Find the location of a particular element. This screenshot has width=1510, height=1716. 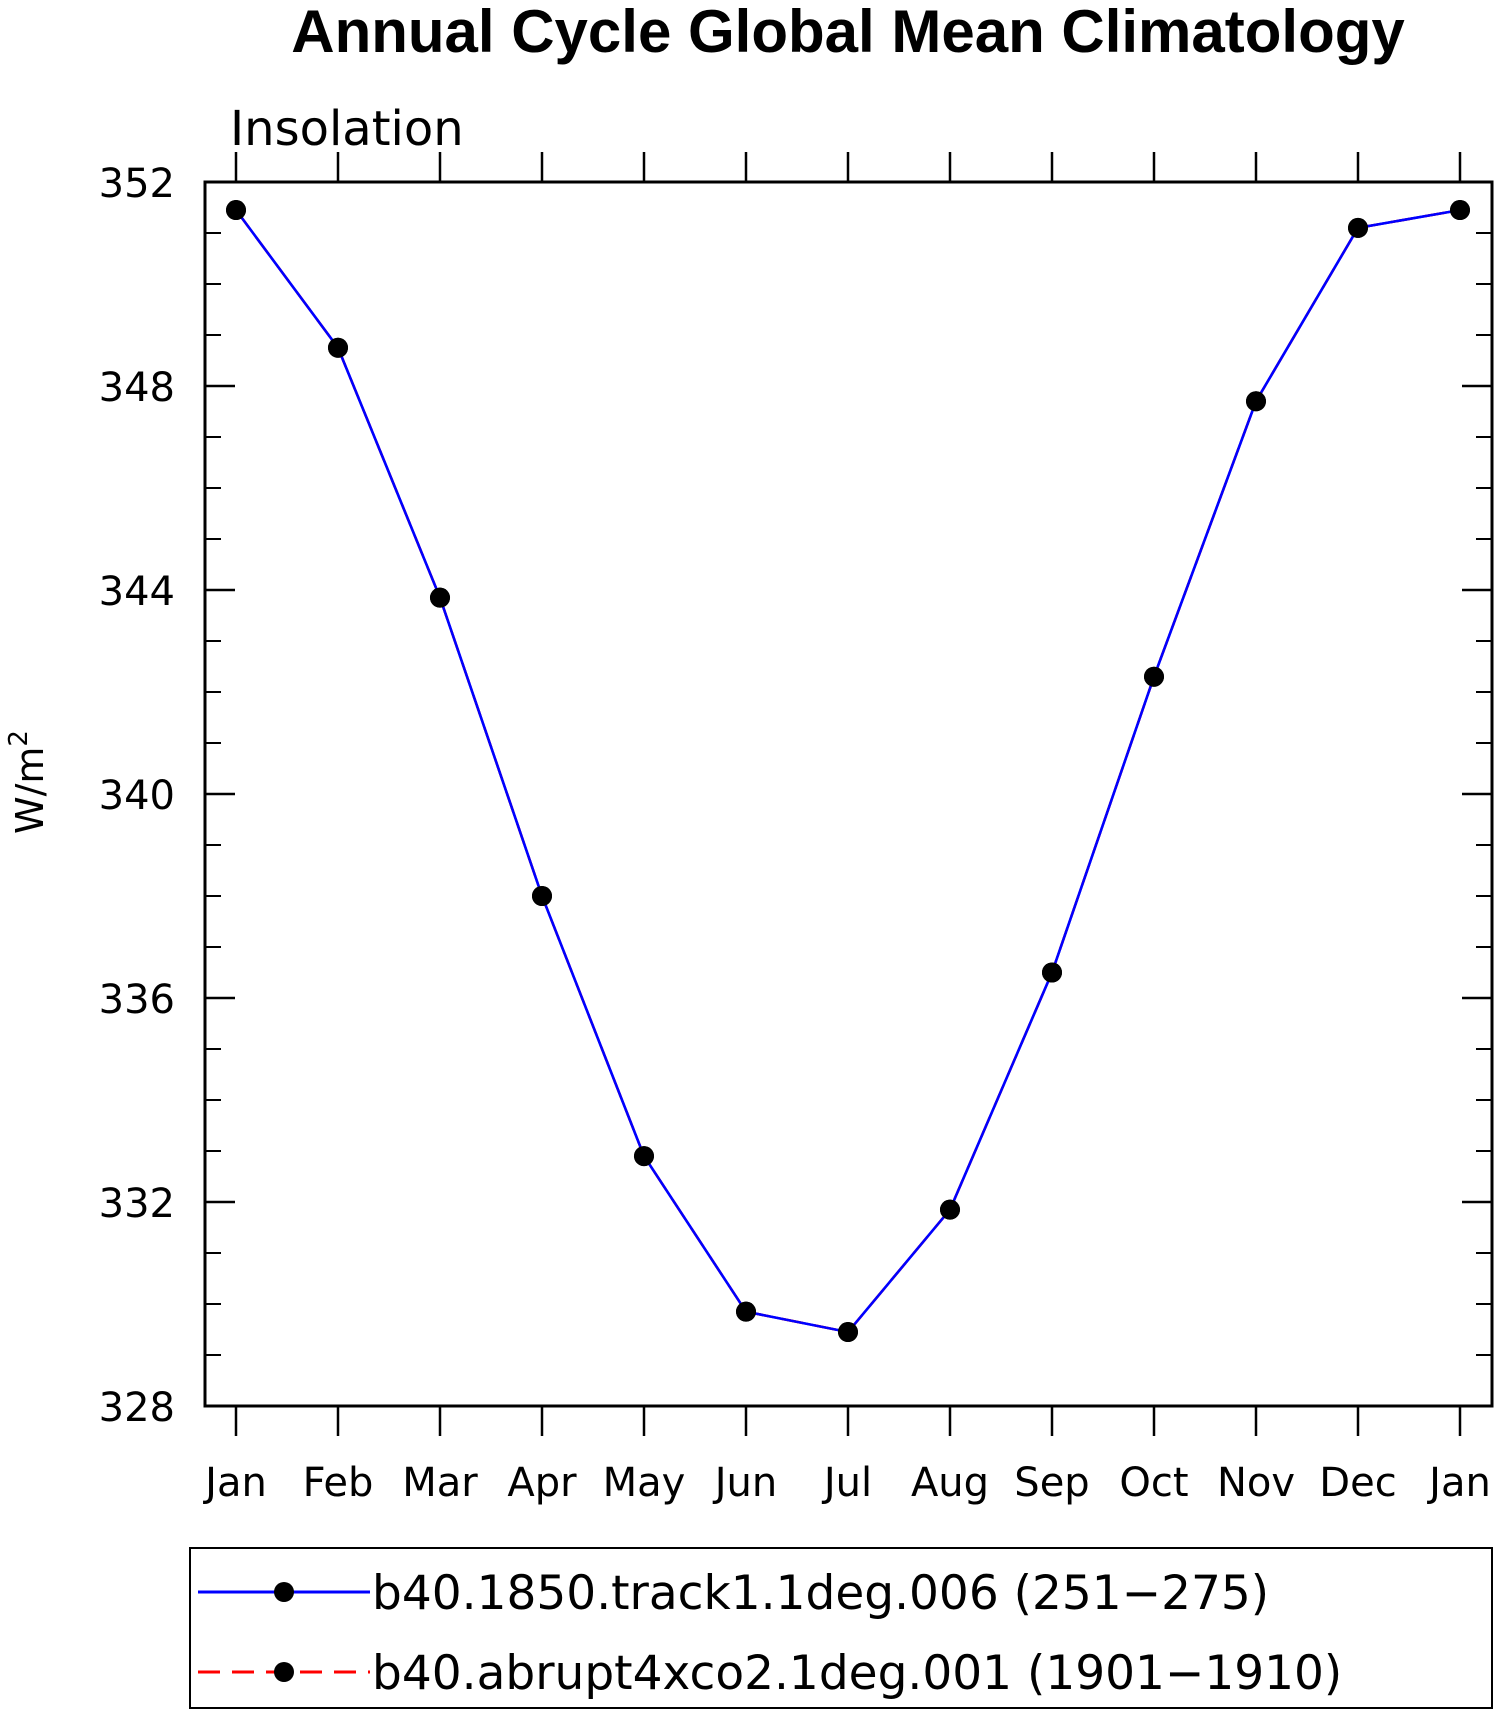

y-tick-label: 332 is located at coordinates (137, 1204).